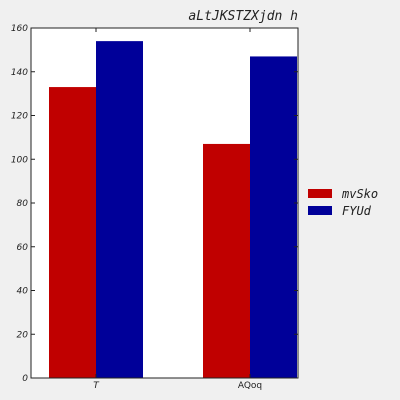  I want to click on x-tick-label-T: T, so click(96, 386).